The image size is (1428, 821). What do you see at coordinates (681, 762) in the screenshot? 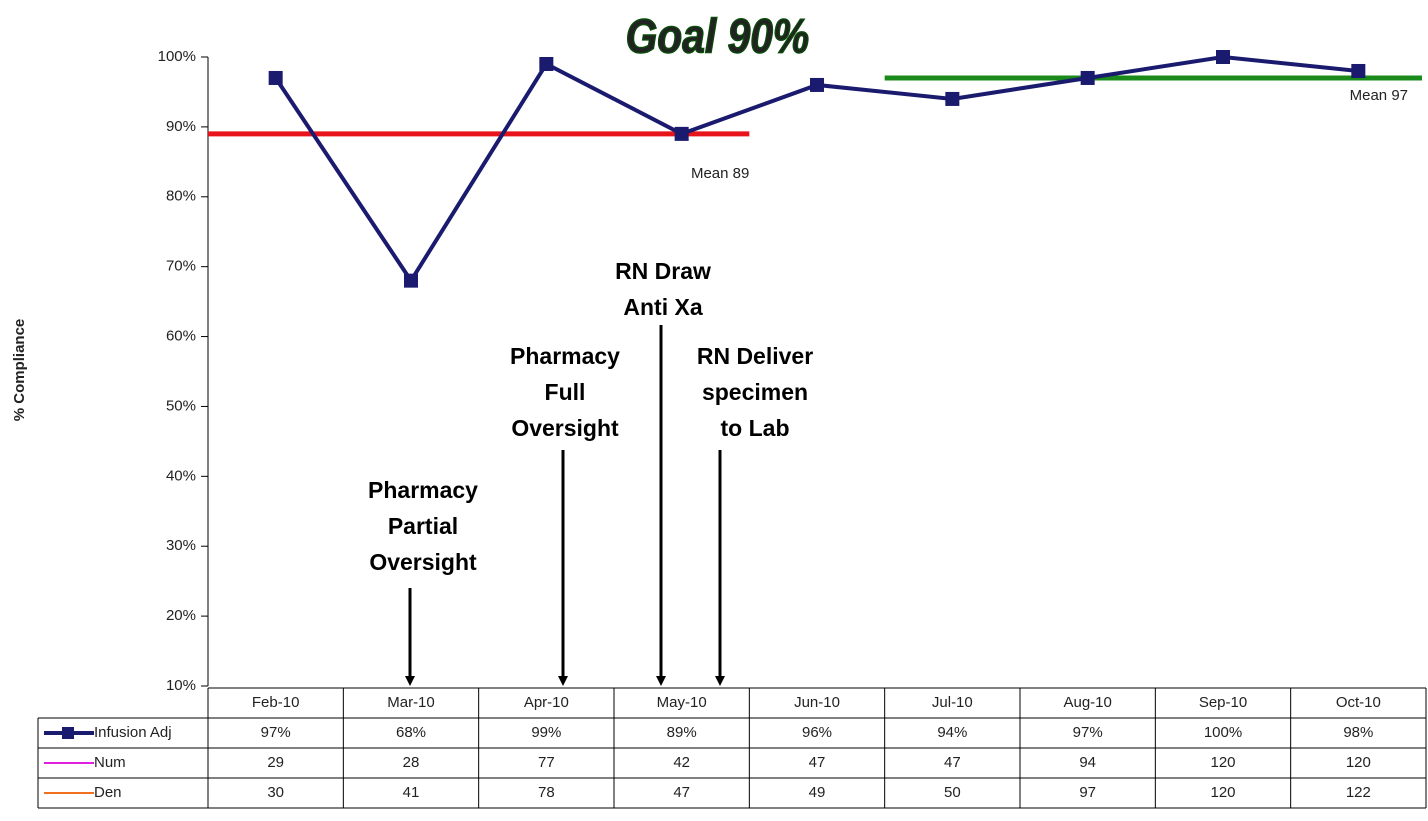
I see `table-value: 42` at bounding box center [681, 762].